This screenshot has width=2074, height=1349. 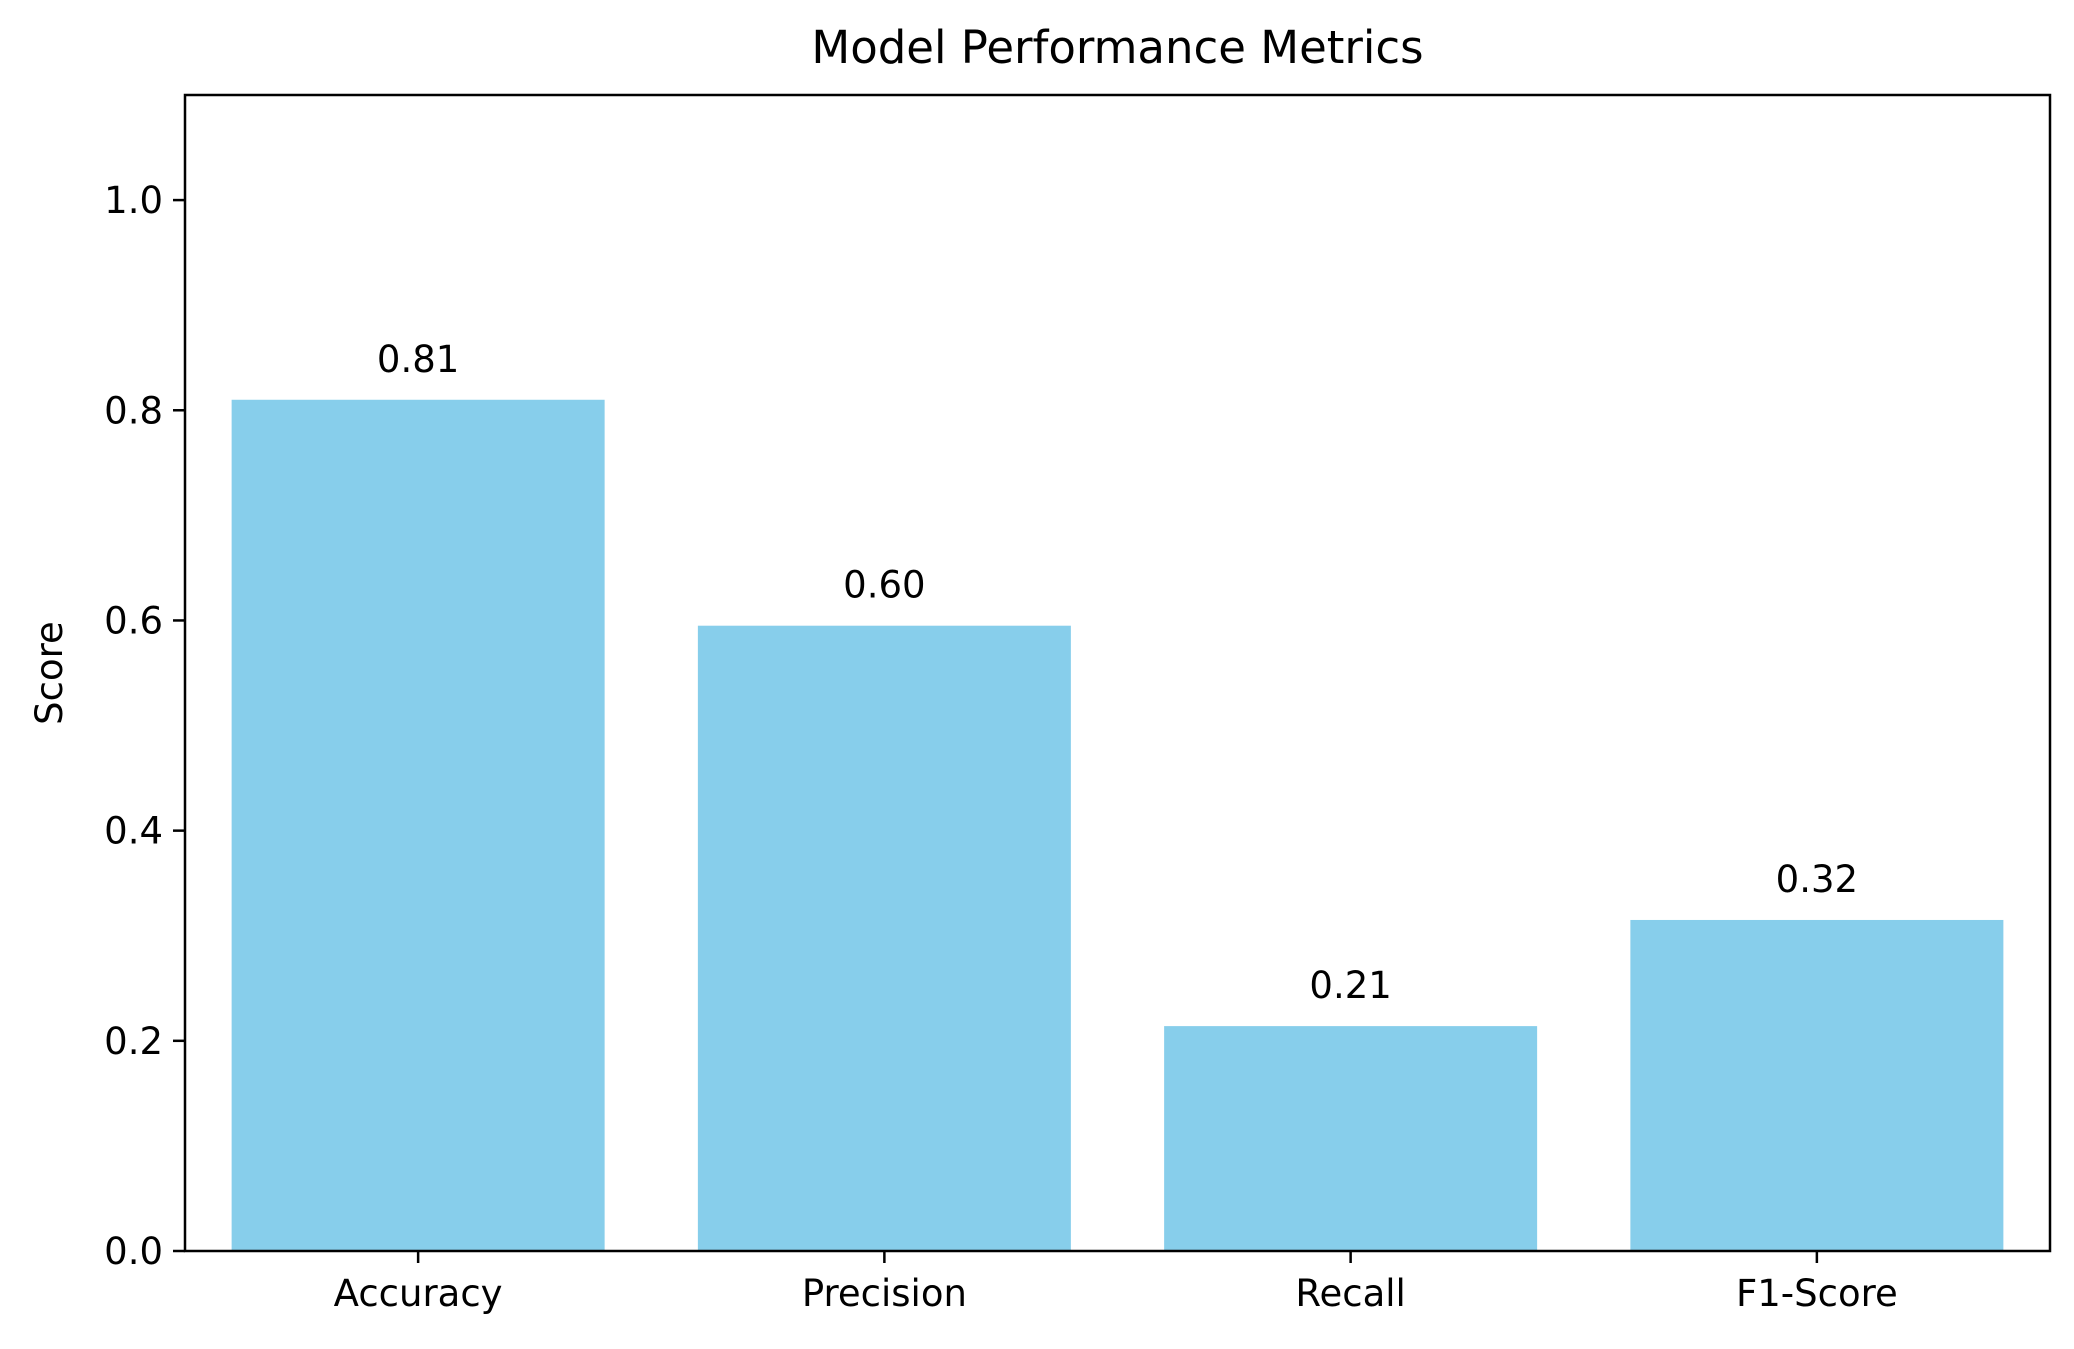 What do you see at coordinates (133, 200) in the screenshot?
I see `y-tick-label: 1.0` at bounding box center [133, 200].